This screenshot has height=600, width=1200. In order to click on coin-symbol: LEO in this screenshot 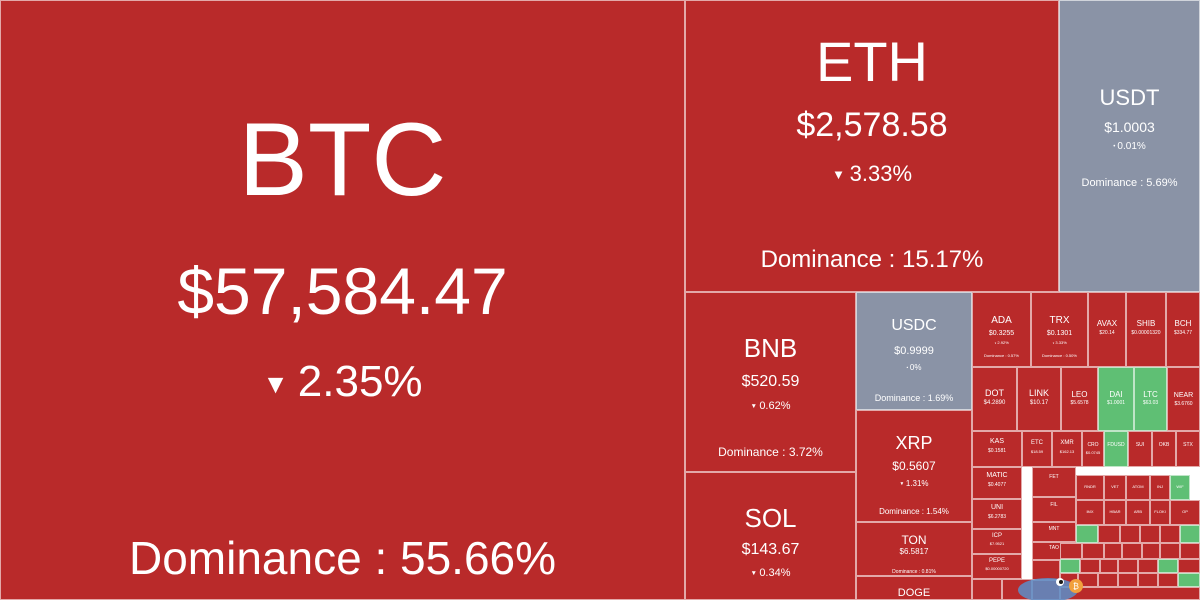, I will do `click(1079, 394)`.